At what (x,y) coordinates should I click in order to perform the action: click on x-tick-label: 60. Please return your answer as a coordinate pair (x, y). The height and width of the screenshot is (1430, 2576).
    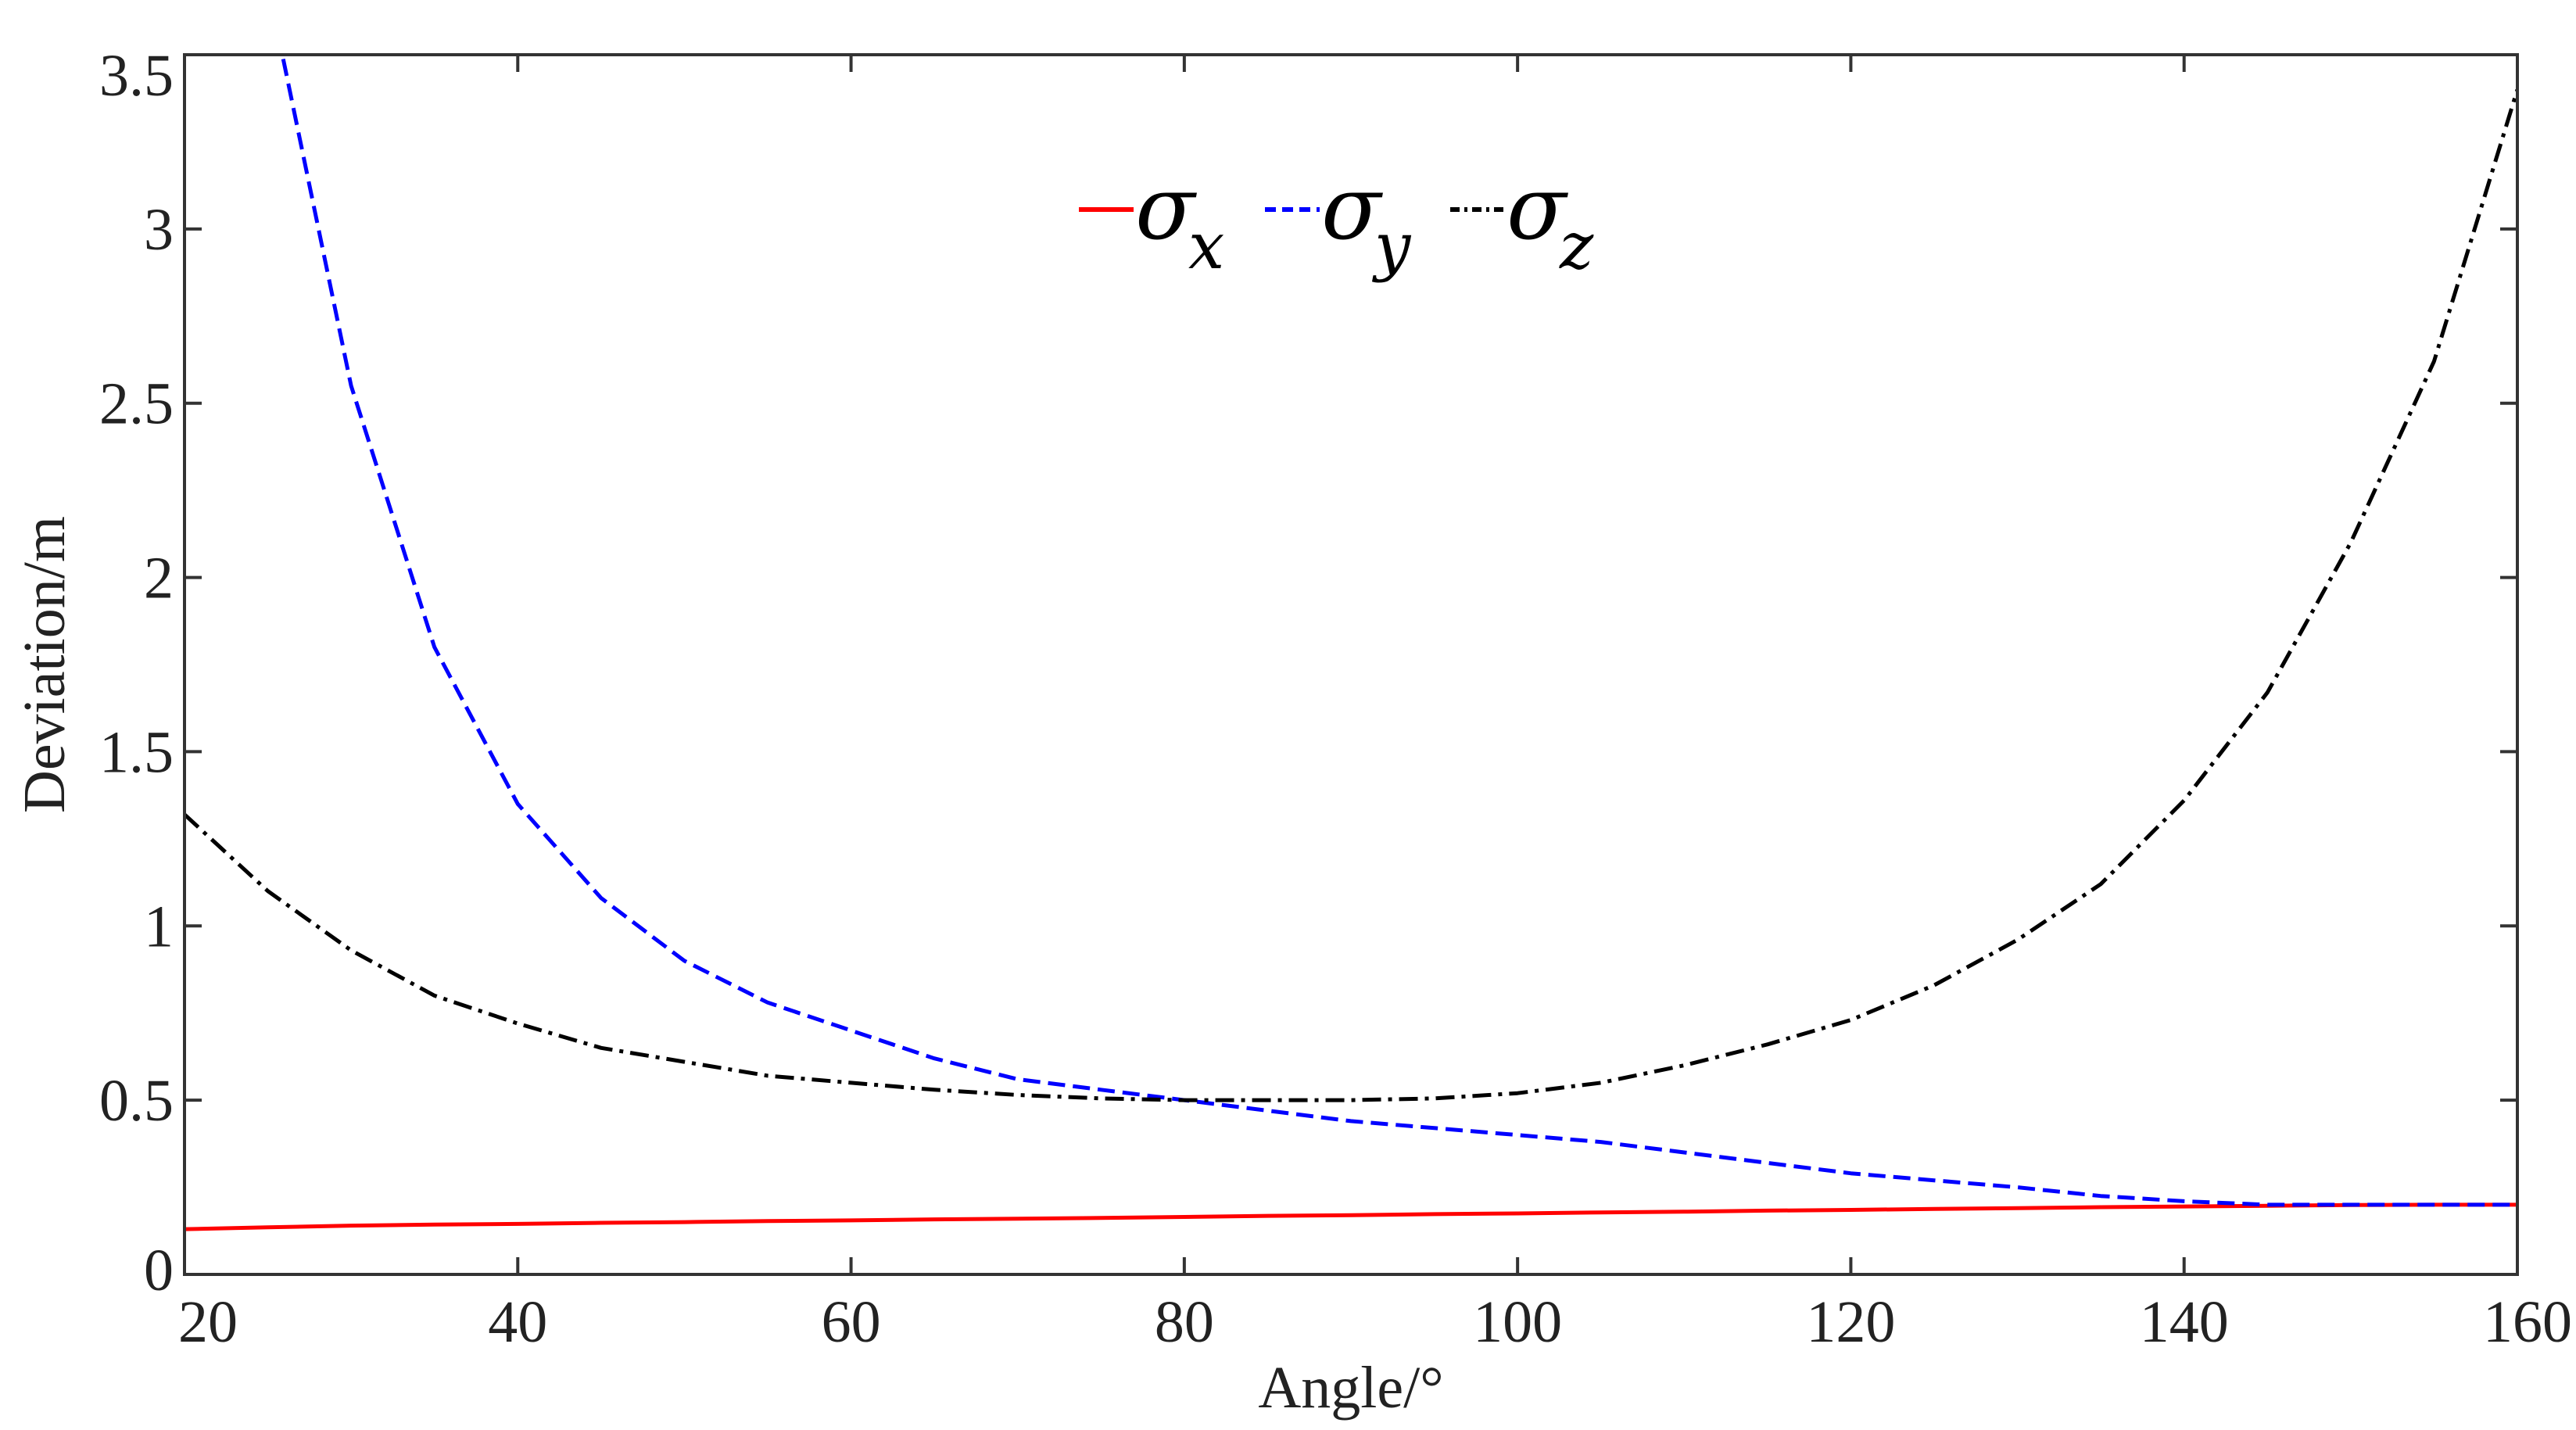
    Looking at the image, I should click on (852, 1322).